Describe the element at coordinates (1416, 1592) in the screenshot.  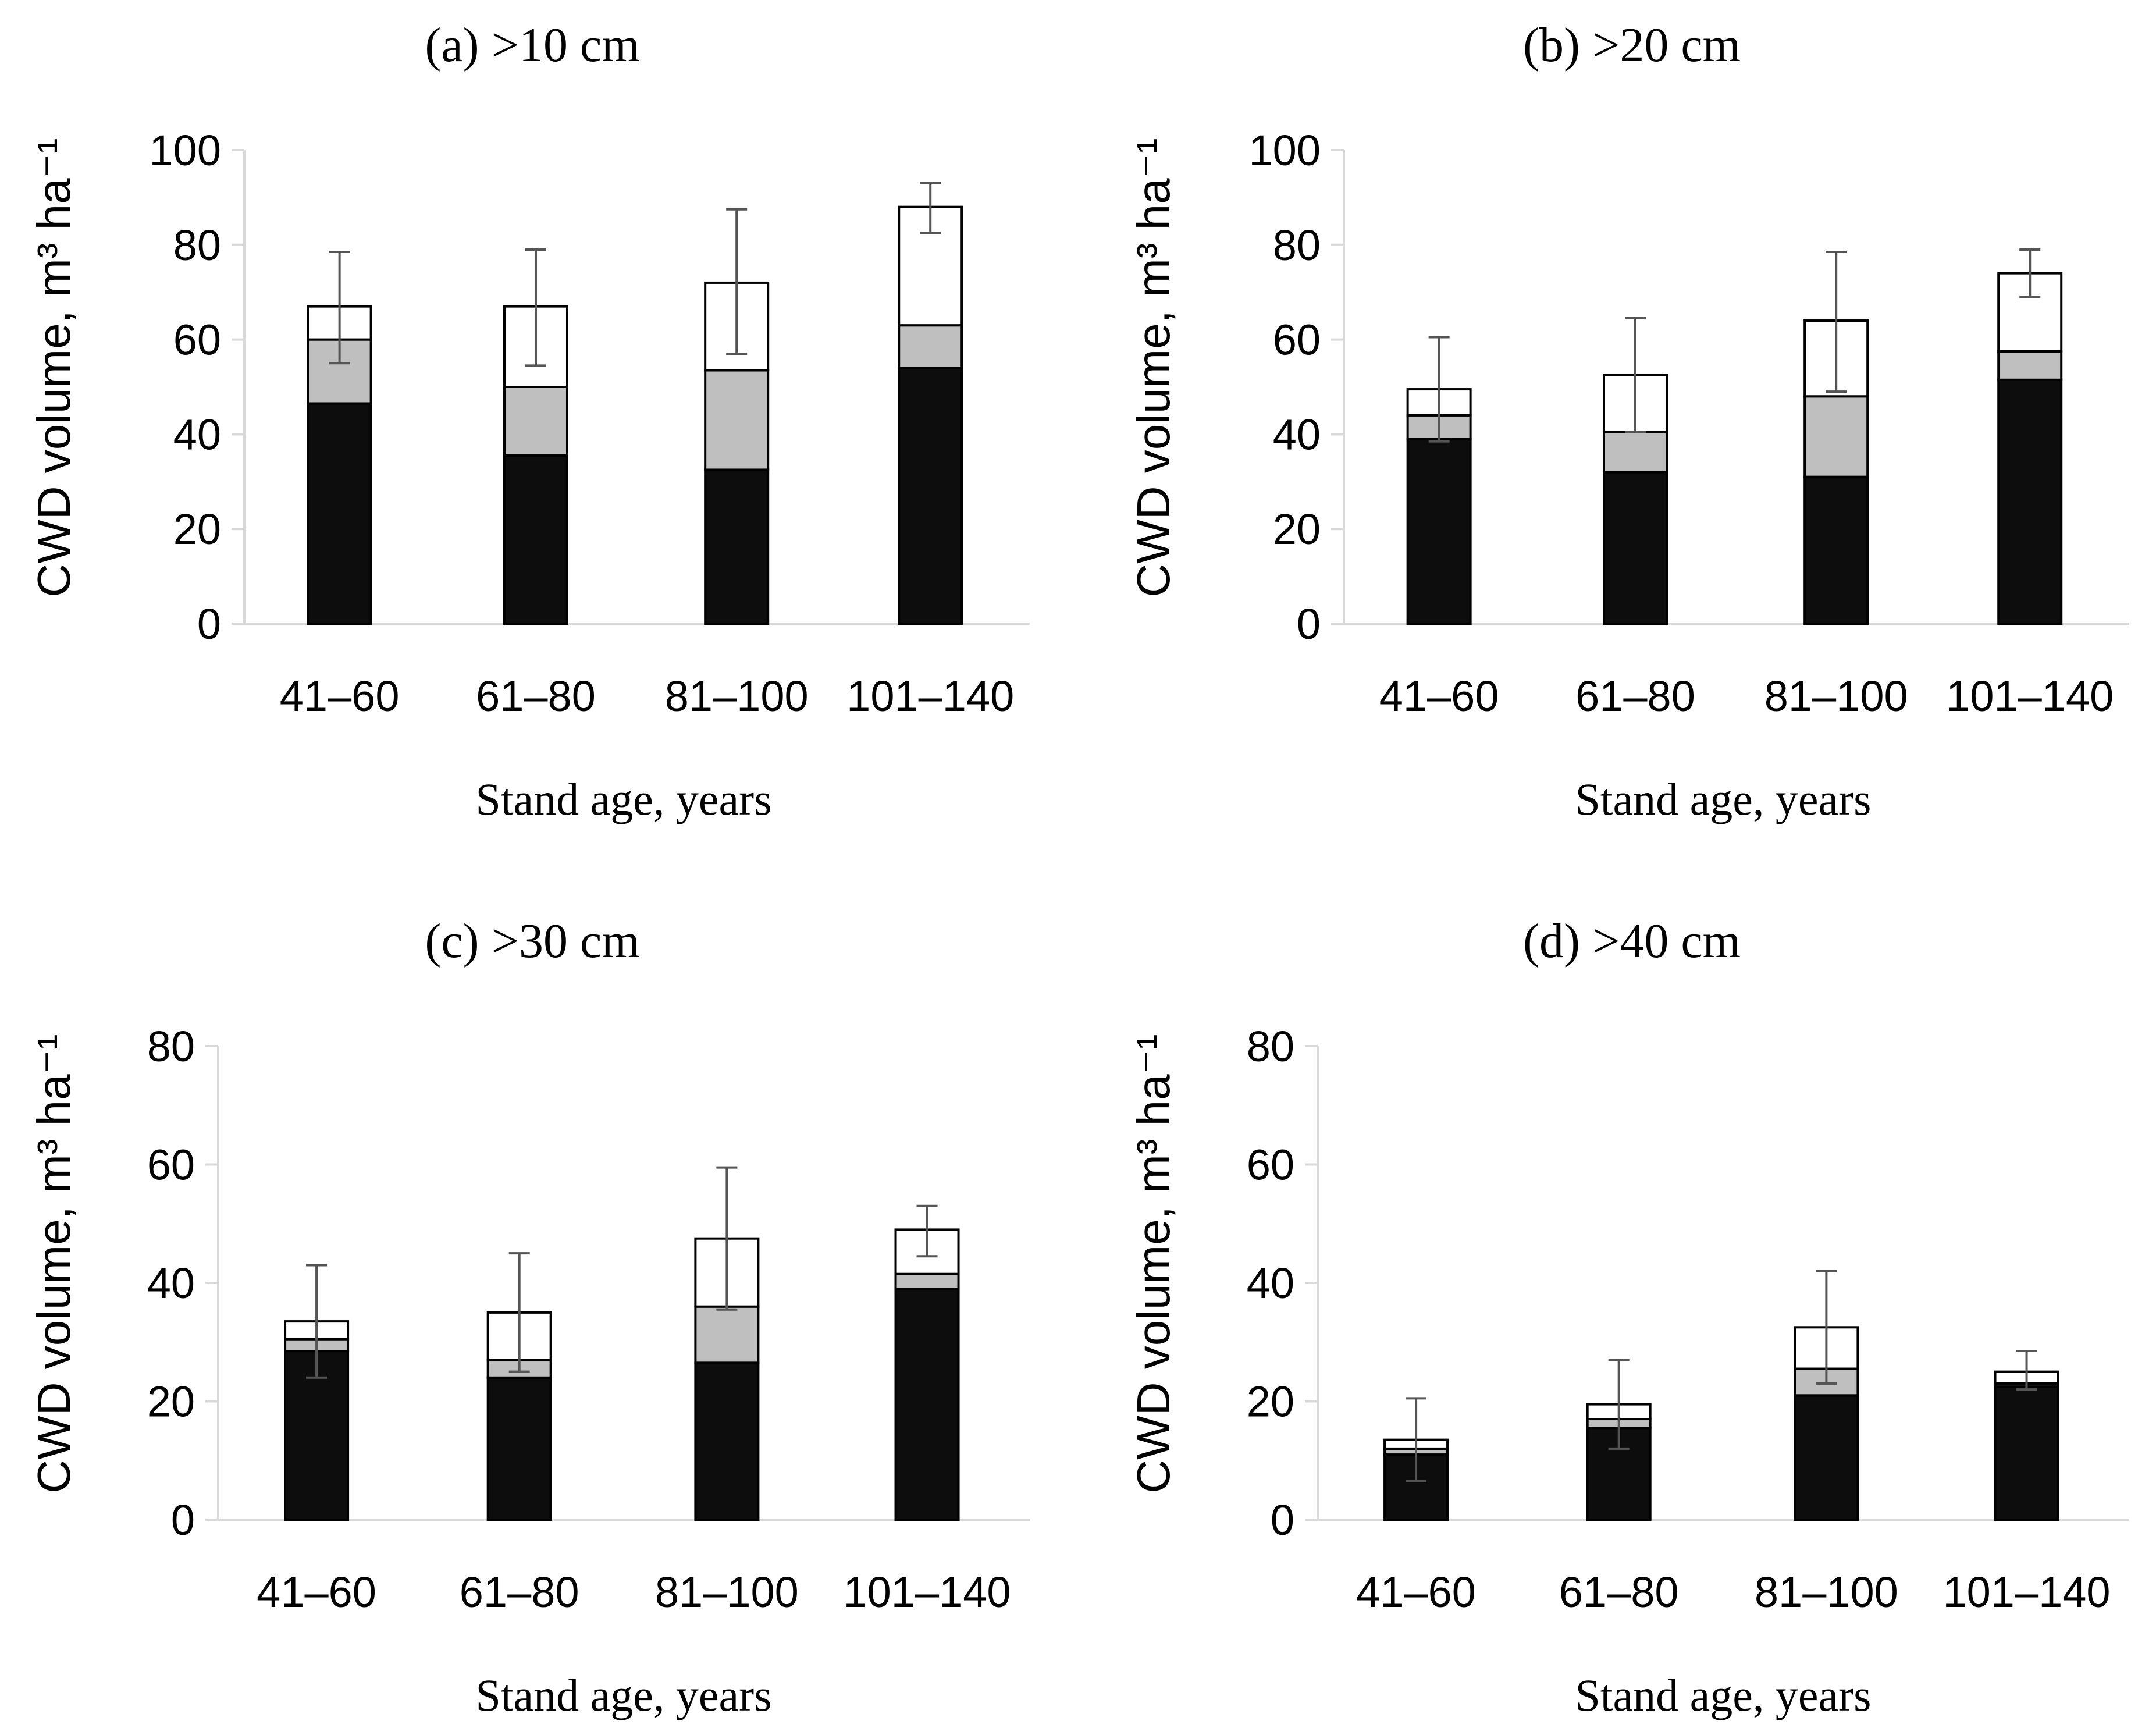
I see `panel-d-category-label: 41–60` at that location.